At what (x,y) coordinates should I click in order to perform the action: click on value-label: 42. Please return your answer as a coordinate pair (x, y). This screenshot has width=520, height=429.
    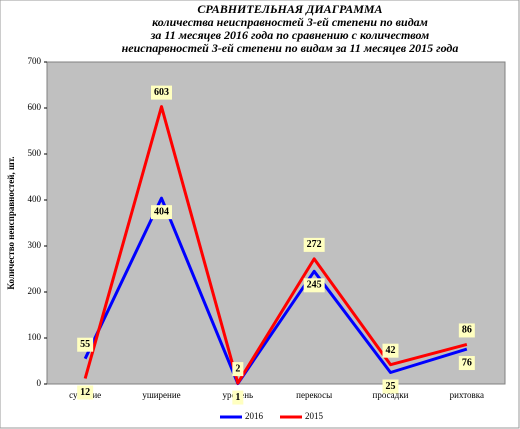
    Looking at the image, I should click on (390, 350).